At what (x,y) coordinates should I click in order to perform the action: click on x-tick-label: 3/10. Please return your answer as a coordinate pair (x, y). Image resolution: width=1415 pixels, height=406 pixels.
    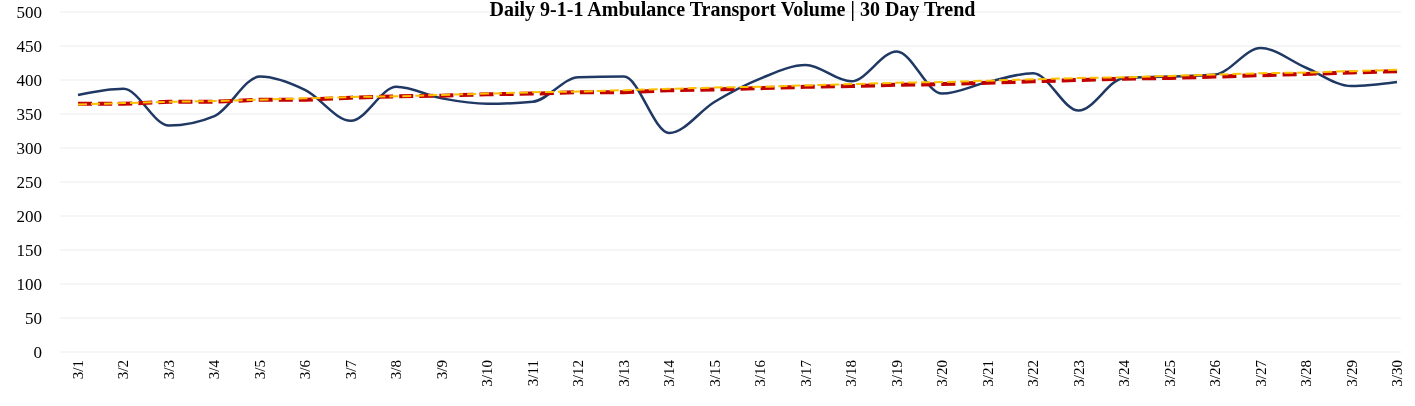
    Looking at the image, I should click on (487, 373).